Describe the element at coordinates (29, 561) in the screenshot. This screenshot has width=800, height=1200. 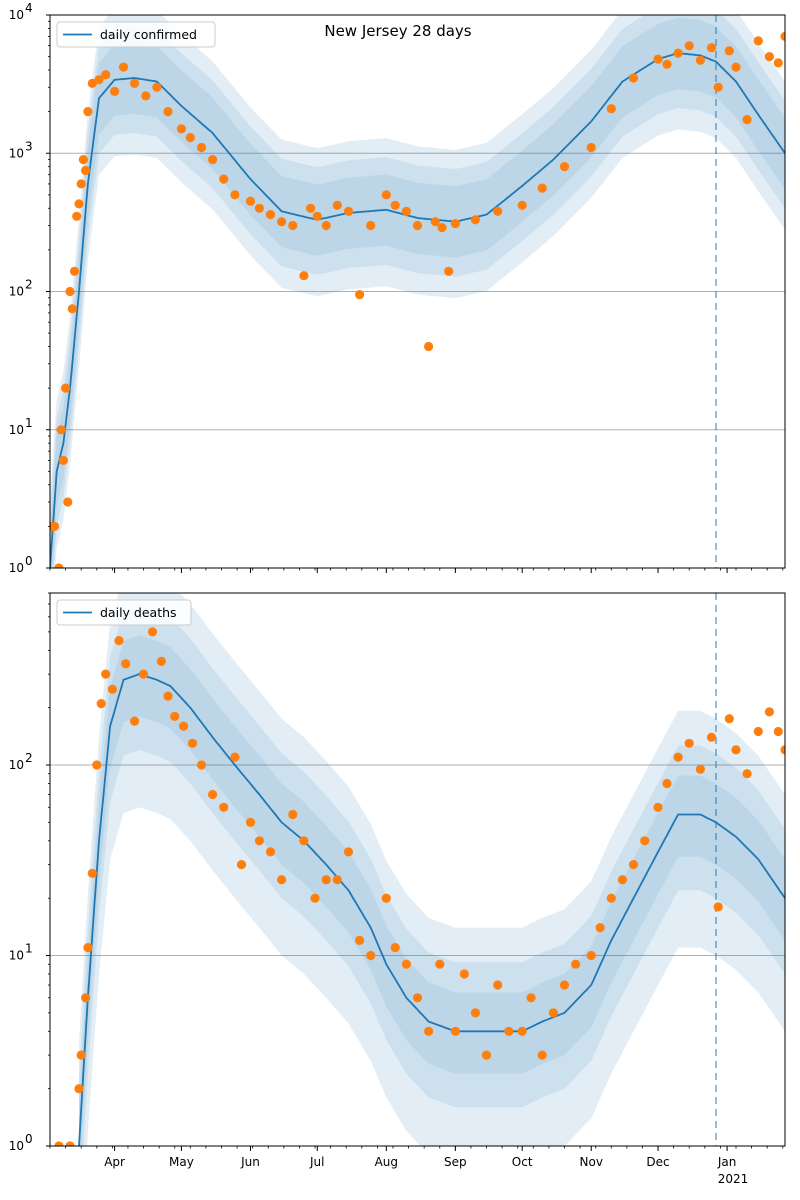
I see `y-tick-exponent: 0` at that location.